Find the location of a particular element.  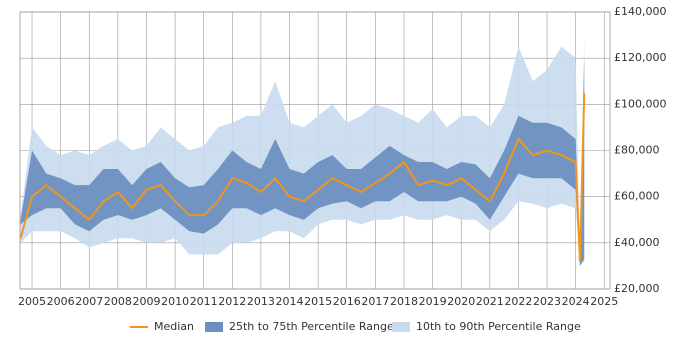

y-tick-label: £20,000 is located at coordinates (637, 288).